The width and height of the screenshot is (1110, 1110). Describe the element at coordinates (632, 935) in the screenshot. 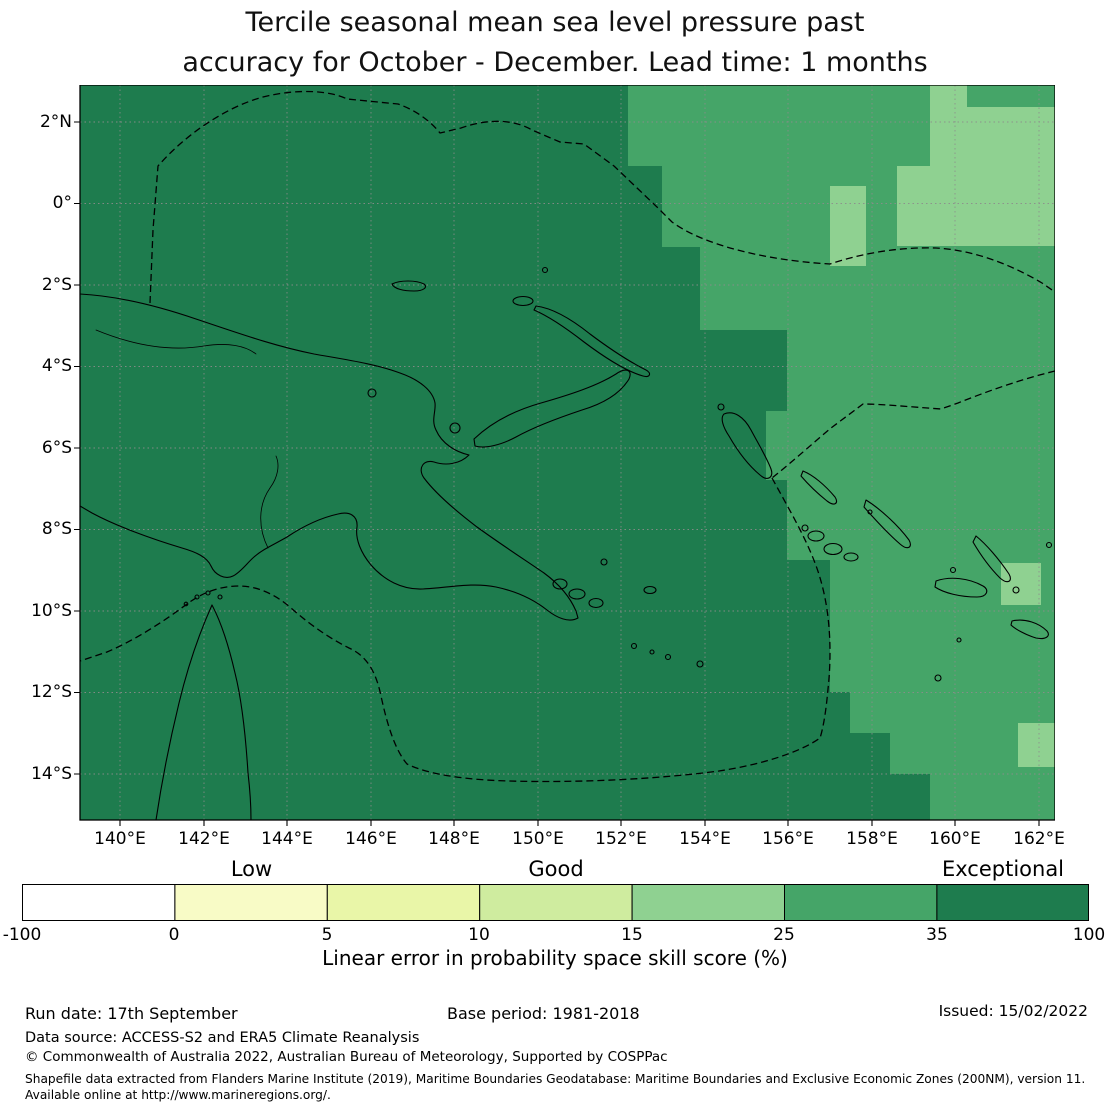

I see `colorbar-tick: 15` at that location.